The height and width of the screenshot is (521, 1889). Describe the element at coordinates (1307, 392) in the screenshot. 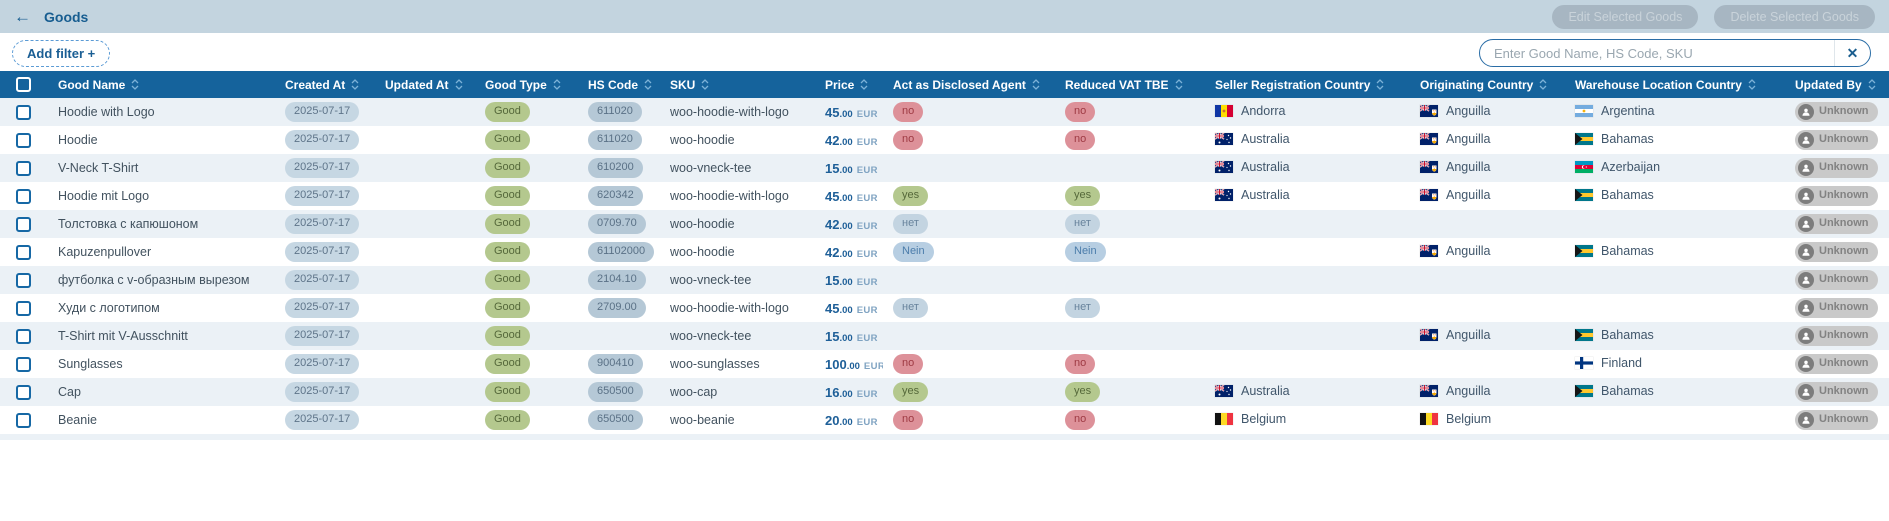

I see `seller-registration-country-cell: Australia` at that location.